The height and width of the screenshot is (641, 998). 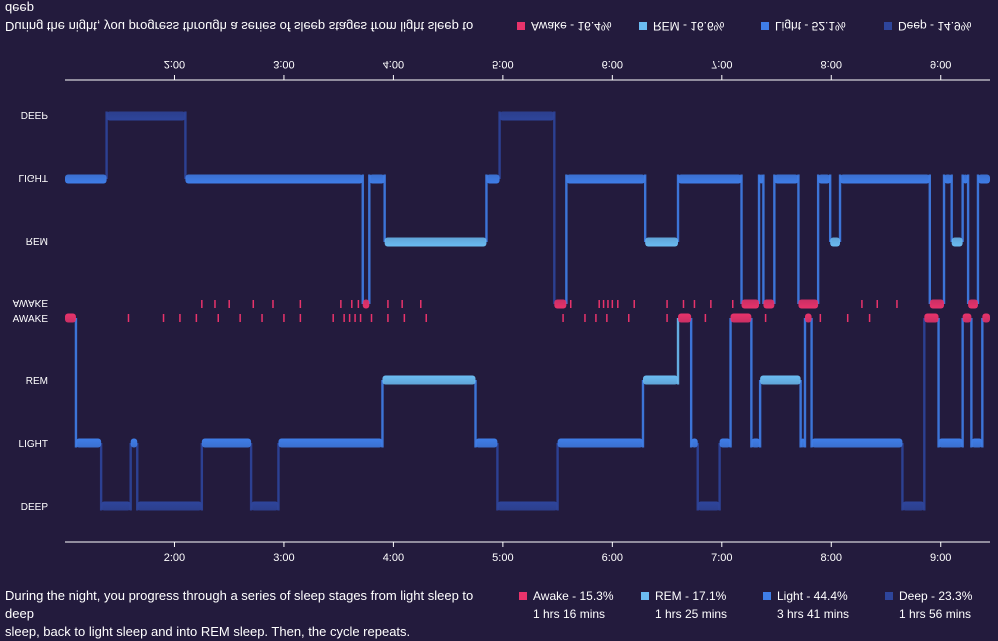 I want to click on bottom-x-tick-label-7: 9:00, so click(x=940, y=558).